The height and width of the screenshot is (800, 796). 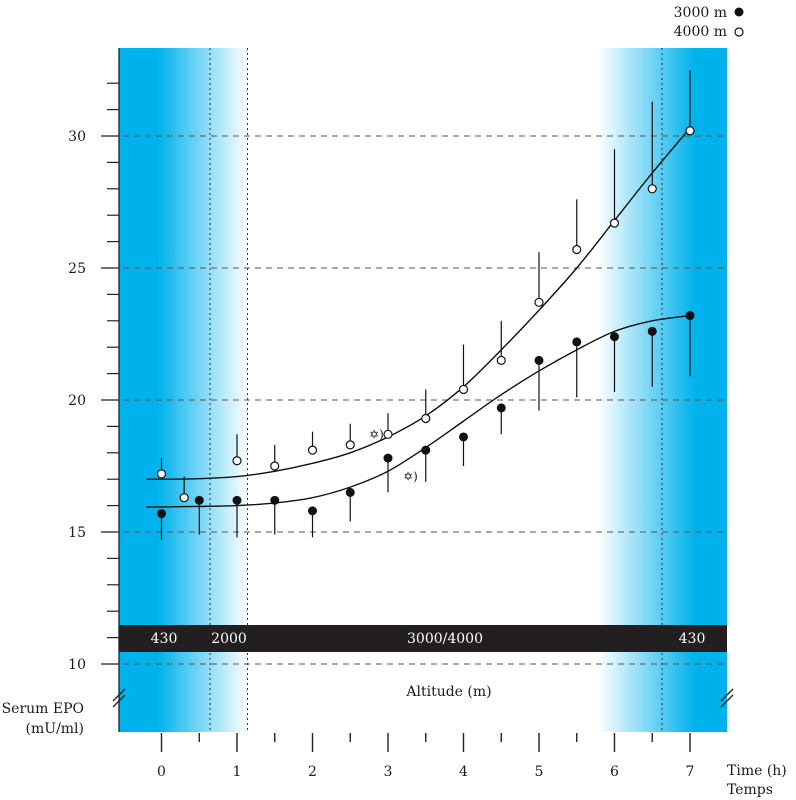 I want to click on y-tick-label-20: 20, so click(x=77, y=401).